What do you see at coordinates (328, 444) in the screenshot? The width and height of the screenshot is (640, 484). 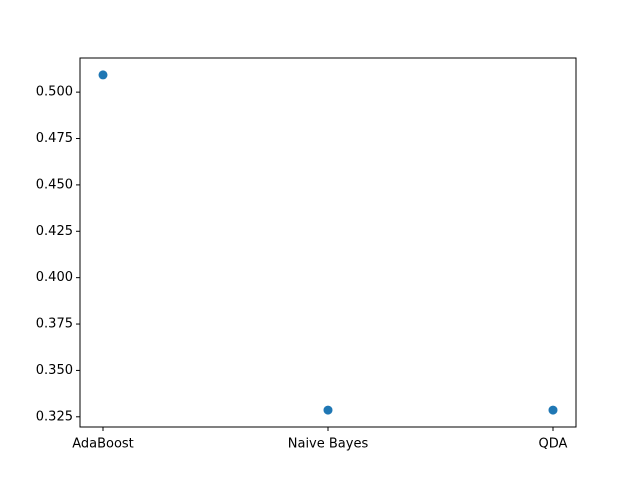 I see `x-tick-label: Naive Bayes` at bounding box center [328, 444].